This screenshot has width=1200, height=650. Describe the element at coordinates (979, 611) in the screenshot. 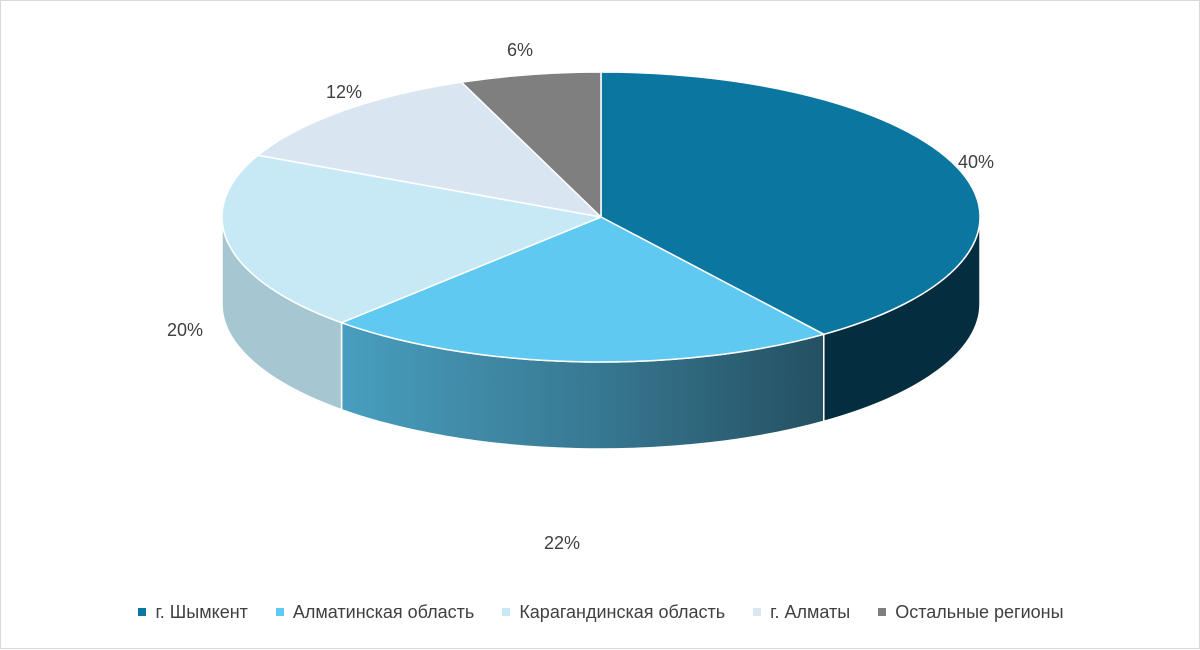

I see `legend-label-4: Остальные регионы` at that location.